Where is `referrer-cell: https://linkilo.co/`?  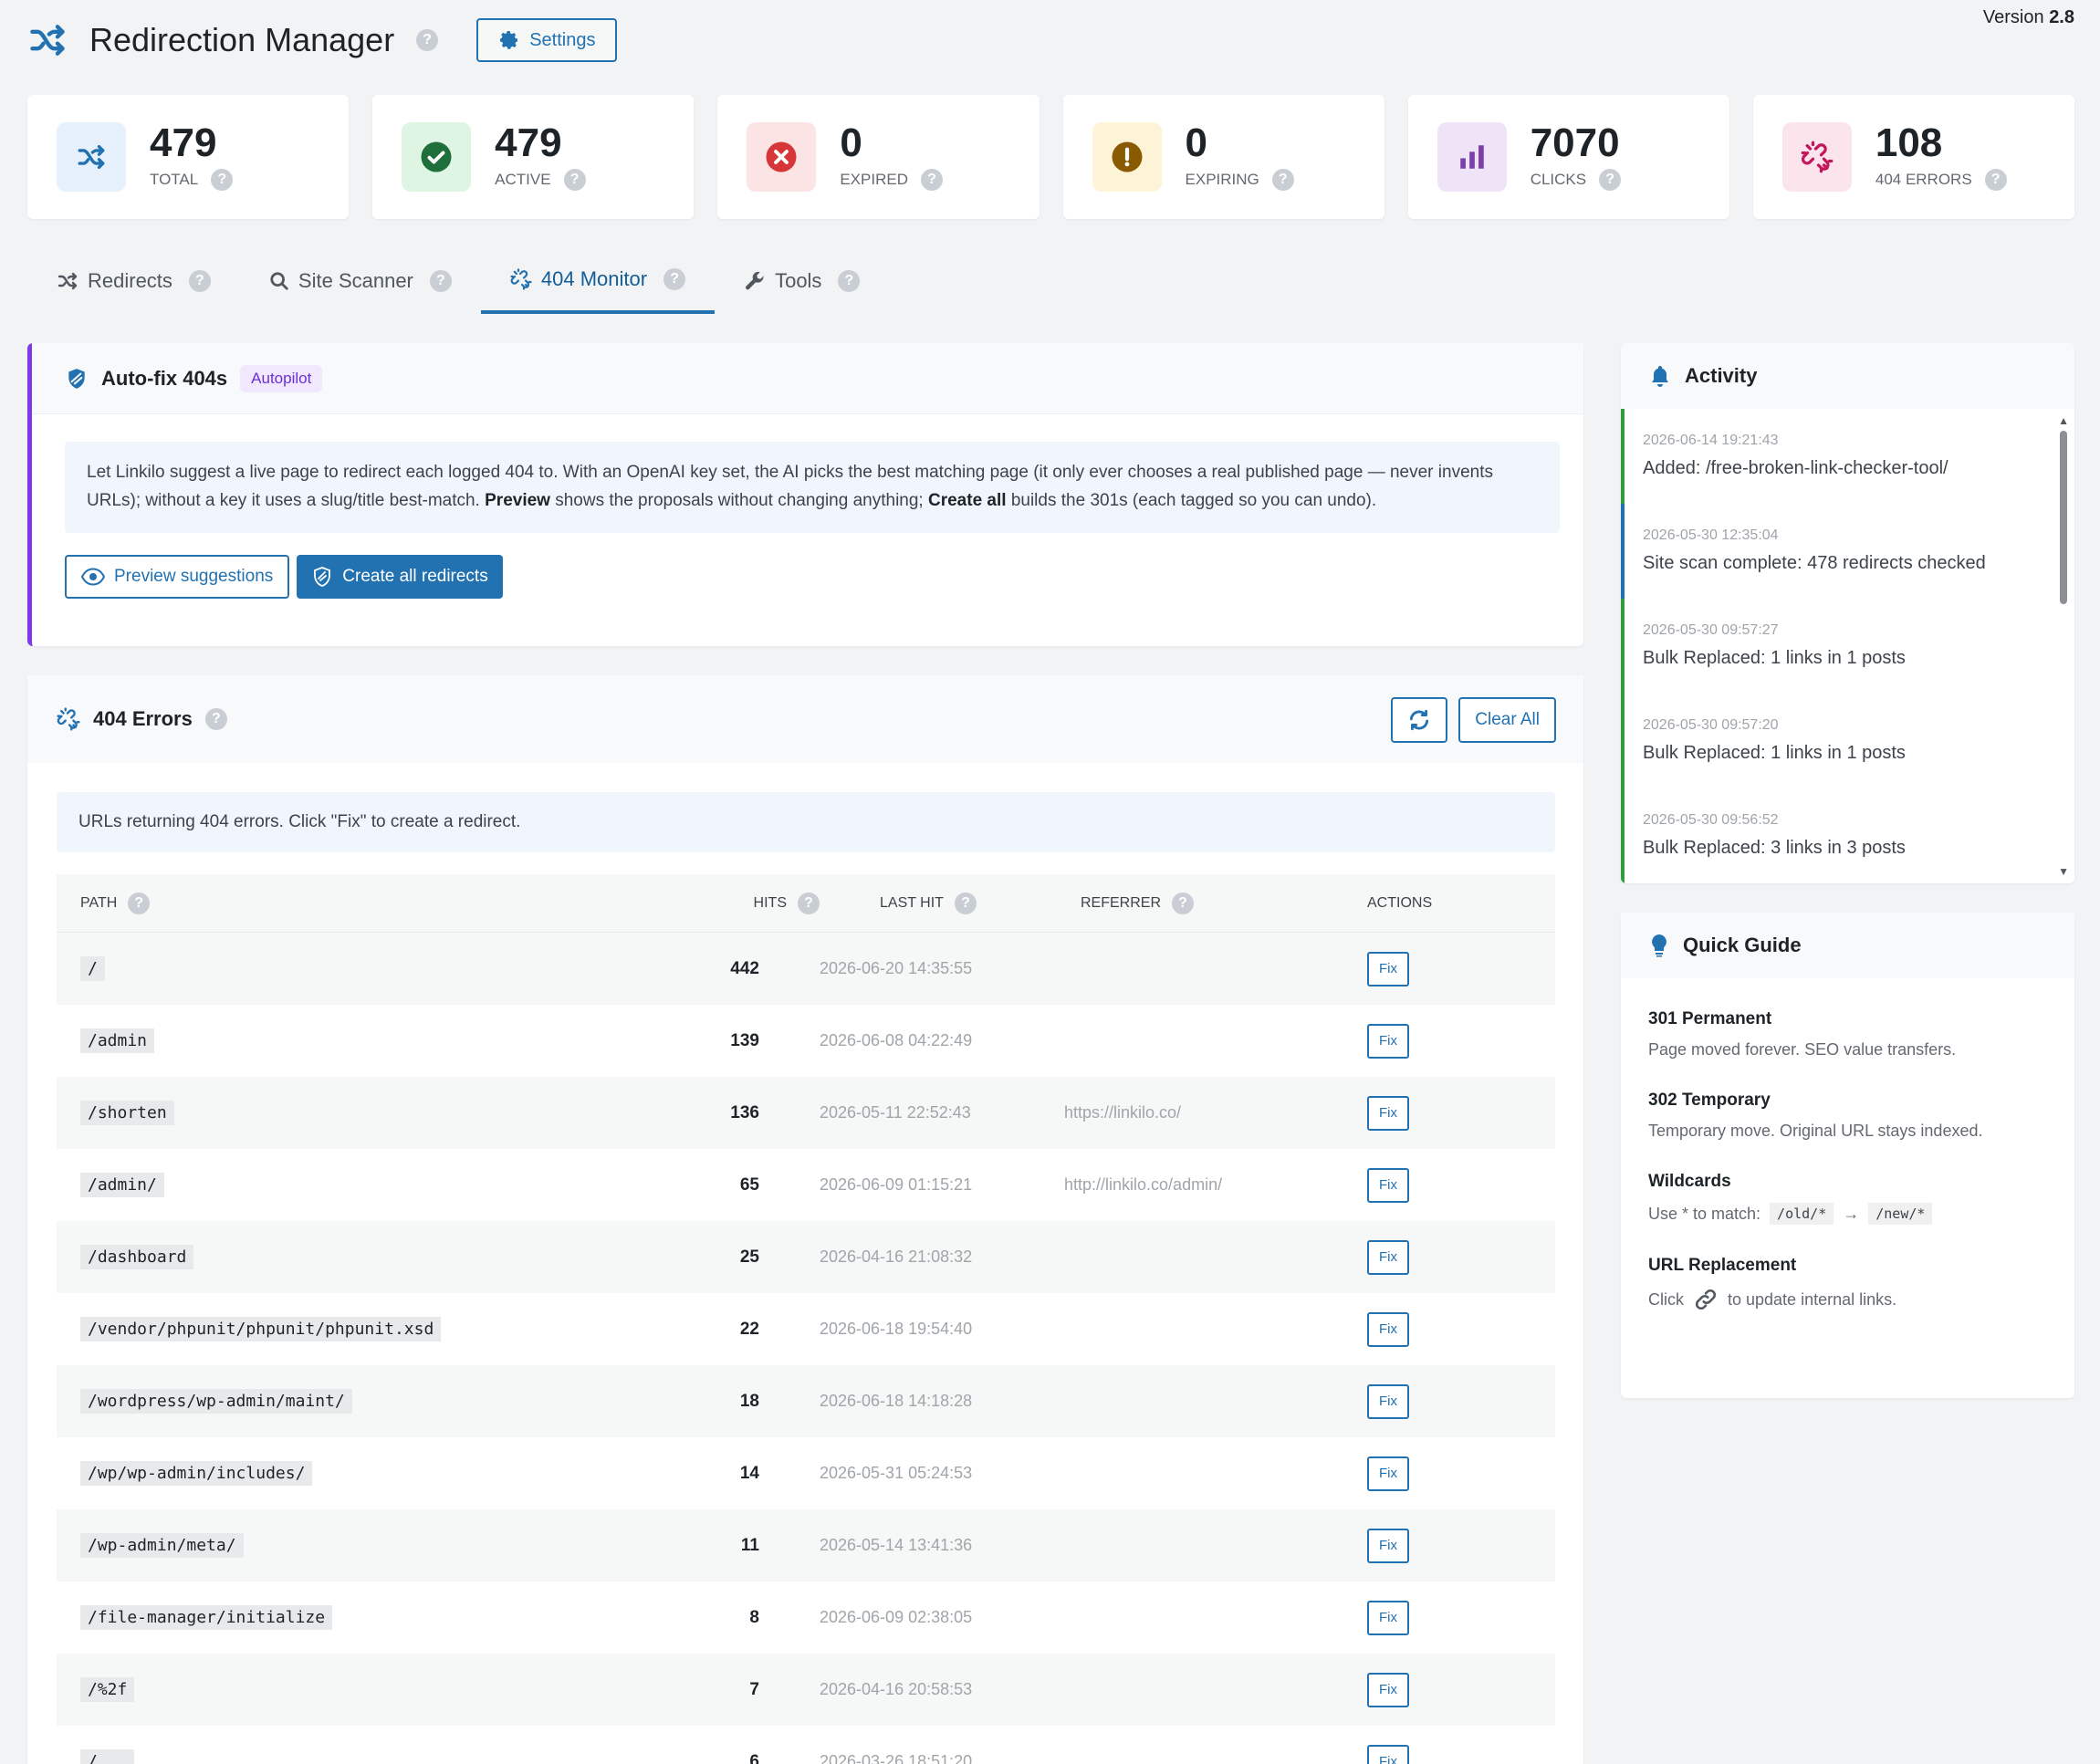
referrer-cell: https://linkilo.co/ is located at coordinates (1215, 1112).